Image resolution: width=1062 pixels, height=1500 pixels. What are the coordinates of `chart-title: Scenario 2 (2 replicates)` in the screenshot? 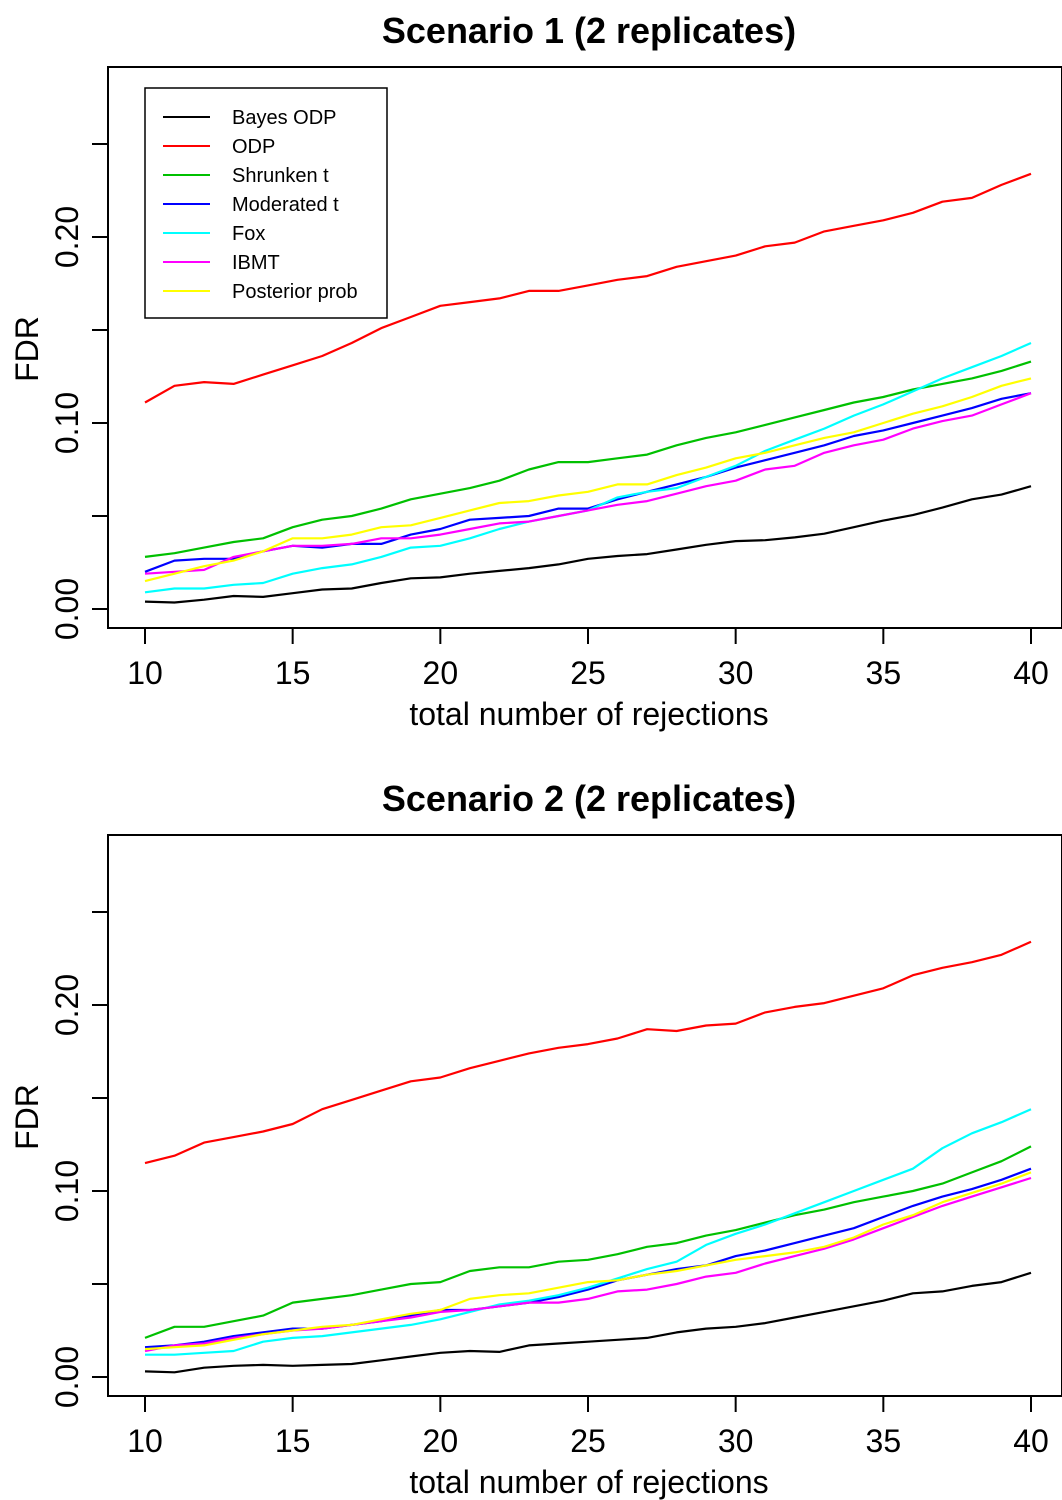 It's located at (589, 798).